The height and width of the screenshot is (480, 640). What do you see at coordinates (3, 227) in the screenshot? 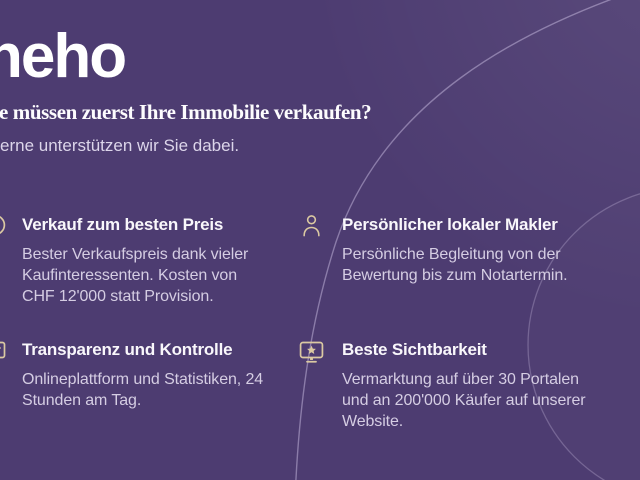
I see `coin-icon` at bounding box center [3, 227].